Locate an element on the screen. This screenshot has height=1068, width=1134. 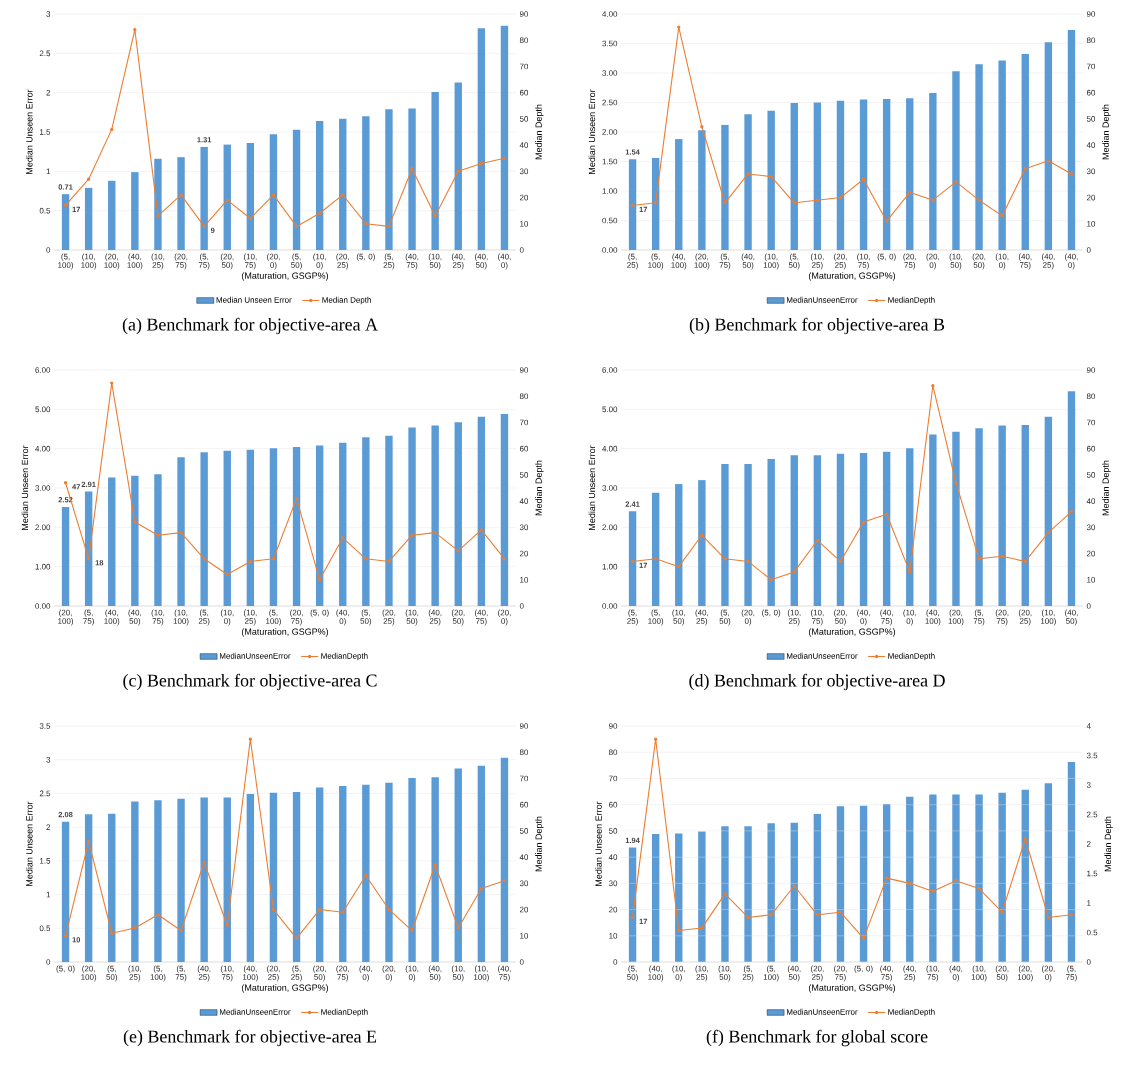
text: (a) Benchmark for objective-area A is located at coordinates (250, 326).